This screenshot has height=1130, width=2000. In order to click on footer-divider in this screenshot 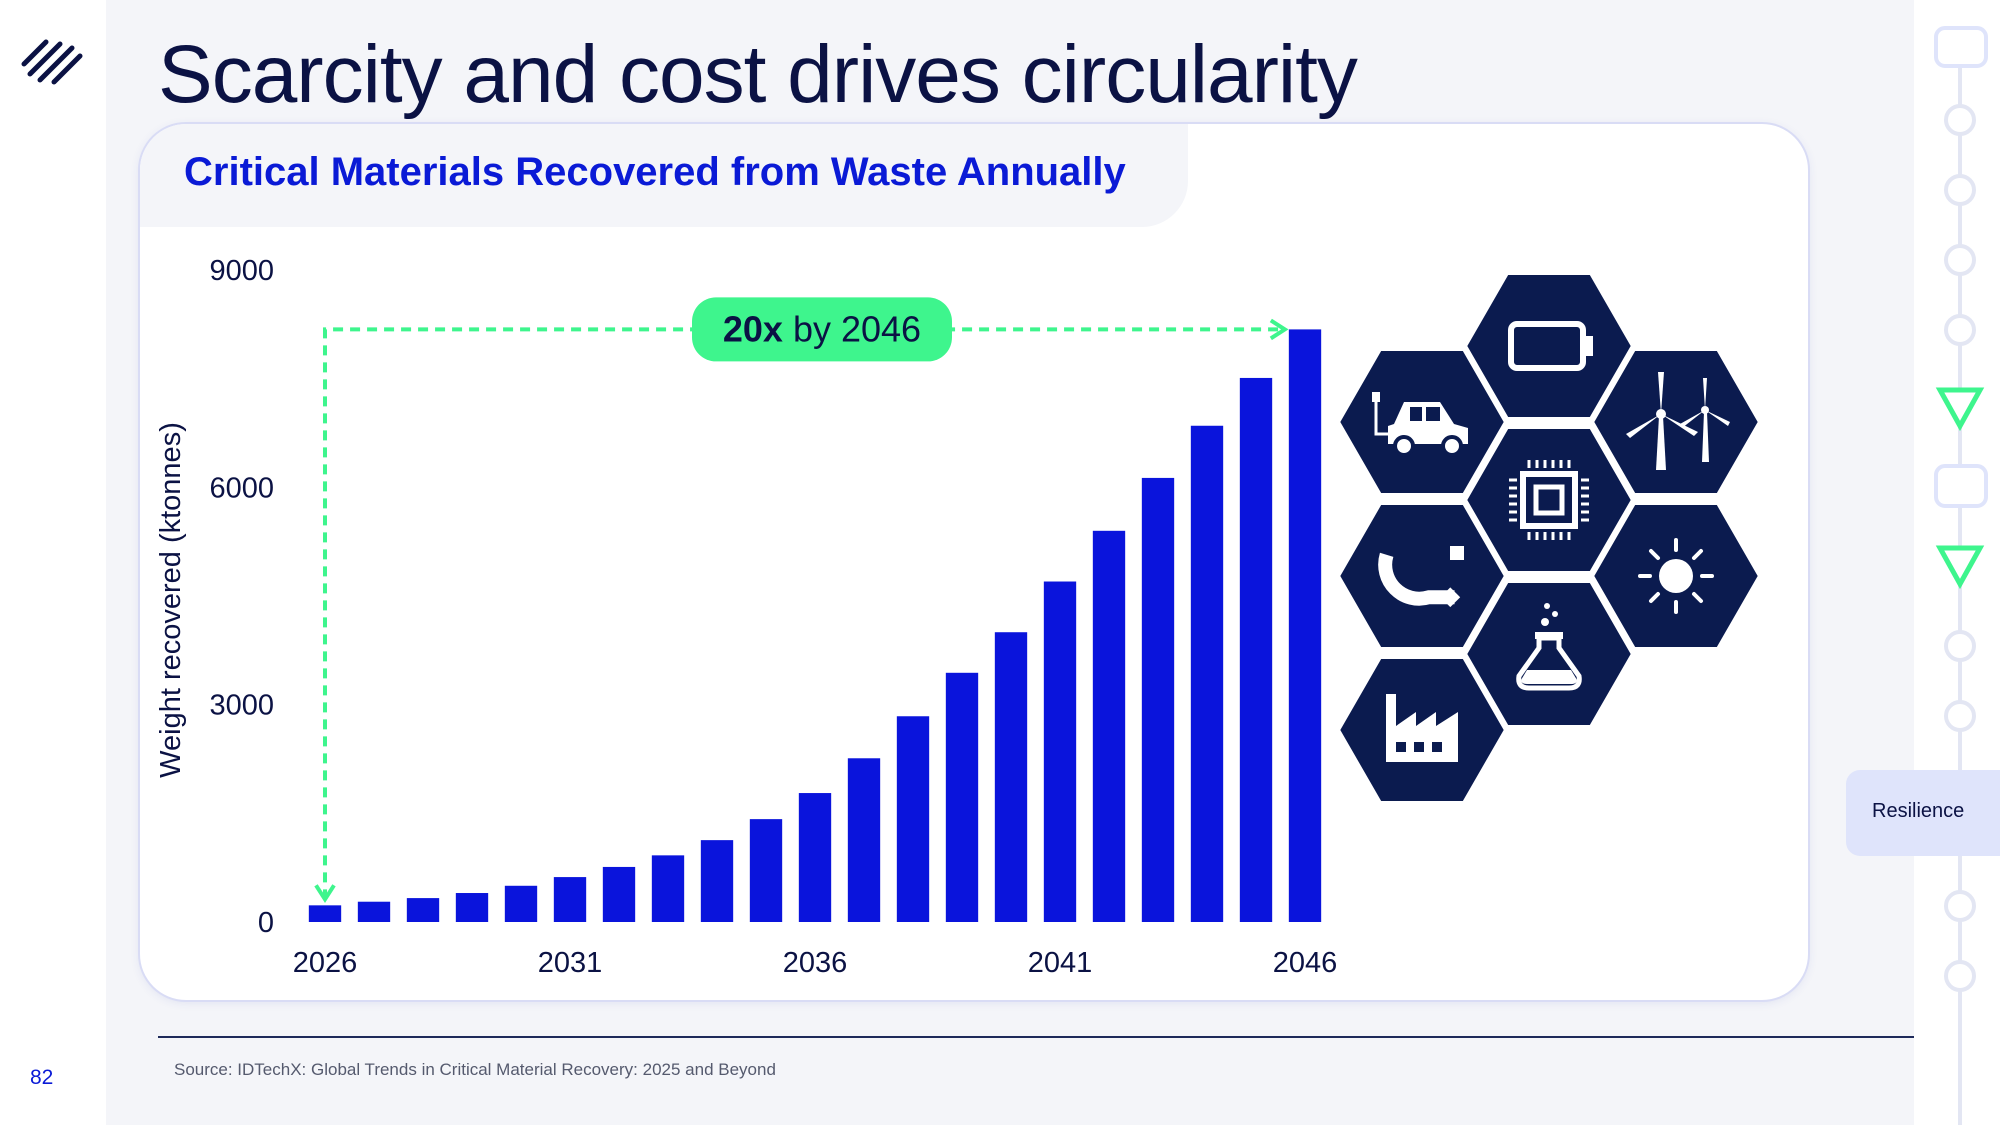, I will do `click(1036, 1037)`.